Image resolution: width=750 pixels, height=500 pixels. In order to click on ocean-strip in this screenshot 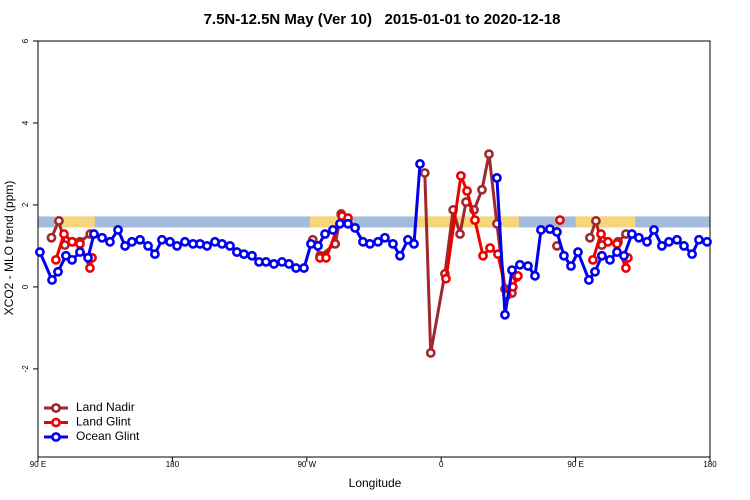, I will do `click(374, 222)`.